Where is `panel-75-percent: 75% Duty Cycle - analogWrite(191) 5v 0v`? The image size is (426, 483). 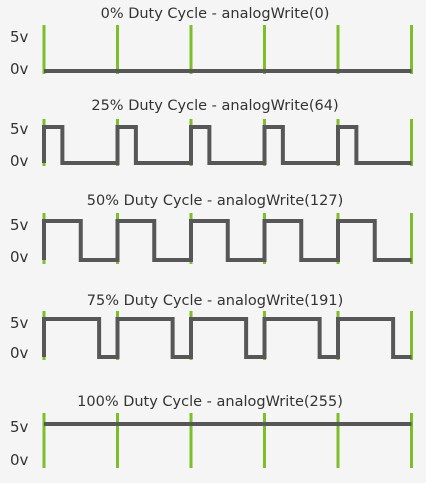
panel-75-percent: 75% Duty Cycle - analogWrite(191) 5v 0v is located at coordinates (211, 327).